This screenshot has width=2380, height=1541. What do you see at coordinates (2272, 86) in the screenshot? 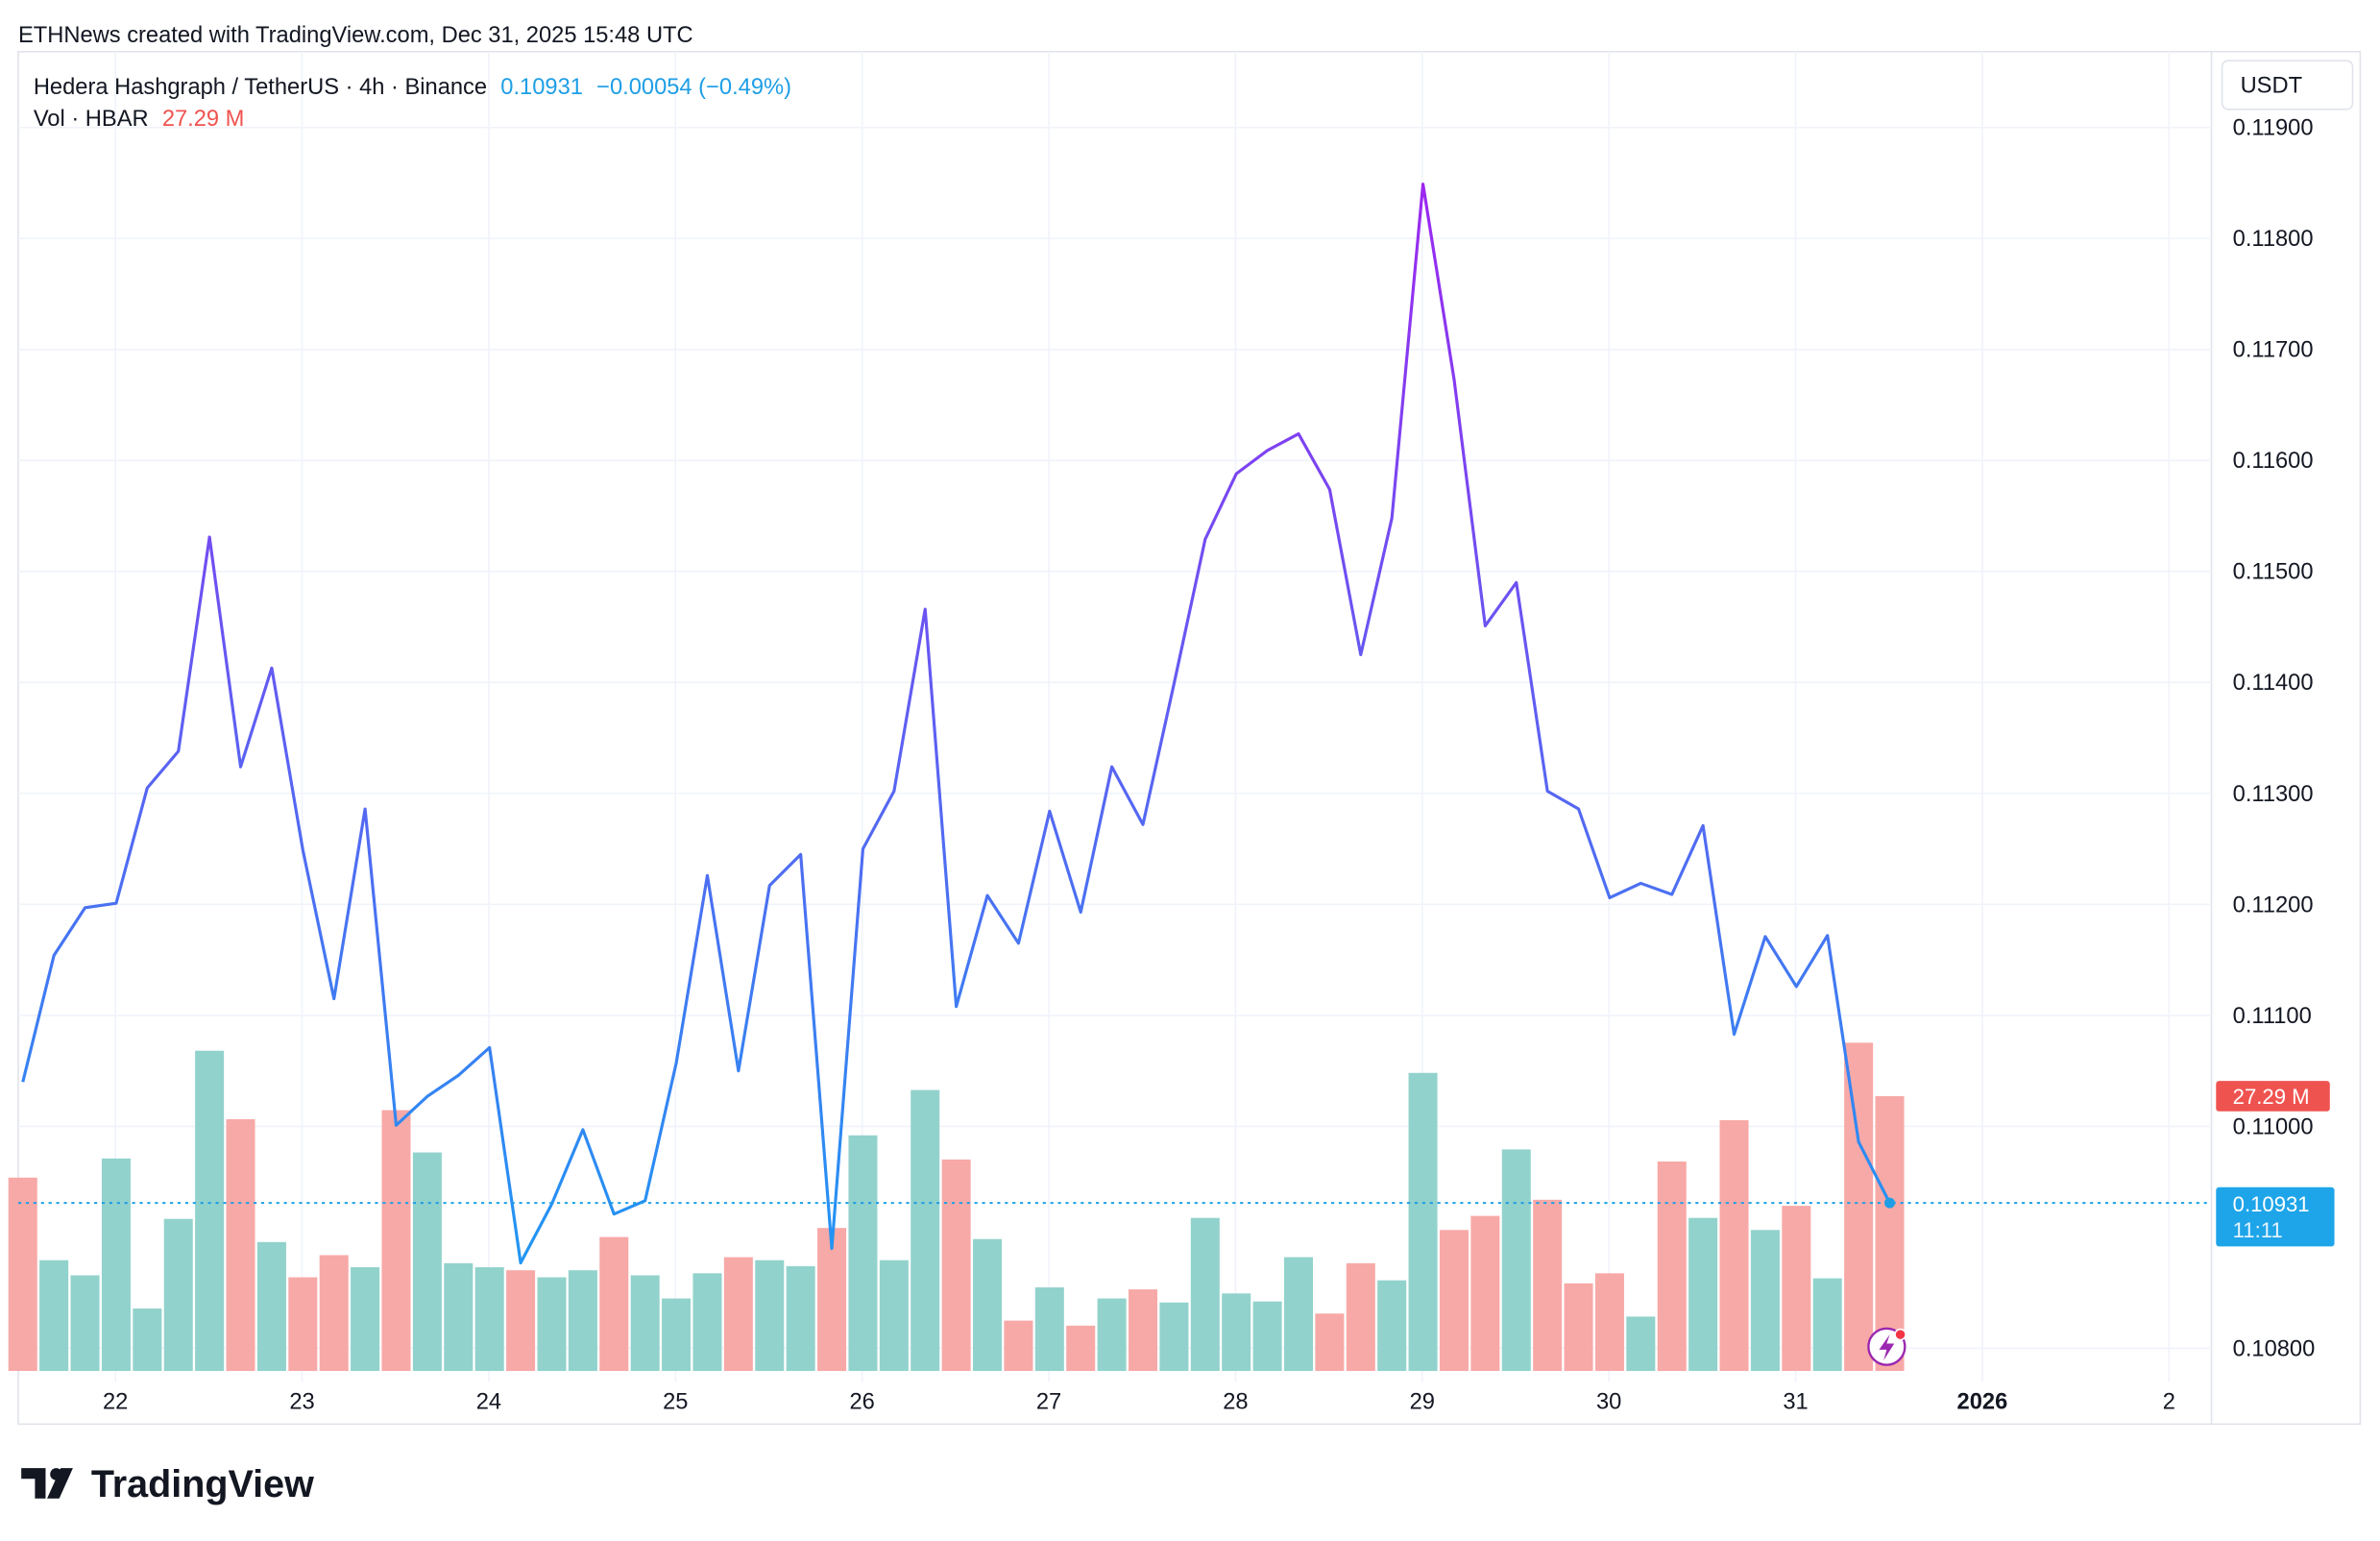
I see `currency-label: USDT` at bounding box center [2272, 86].